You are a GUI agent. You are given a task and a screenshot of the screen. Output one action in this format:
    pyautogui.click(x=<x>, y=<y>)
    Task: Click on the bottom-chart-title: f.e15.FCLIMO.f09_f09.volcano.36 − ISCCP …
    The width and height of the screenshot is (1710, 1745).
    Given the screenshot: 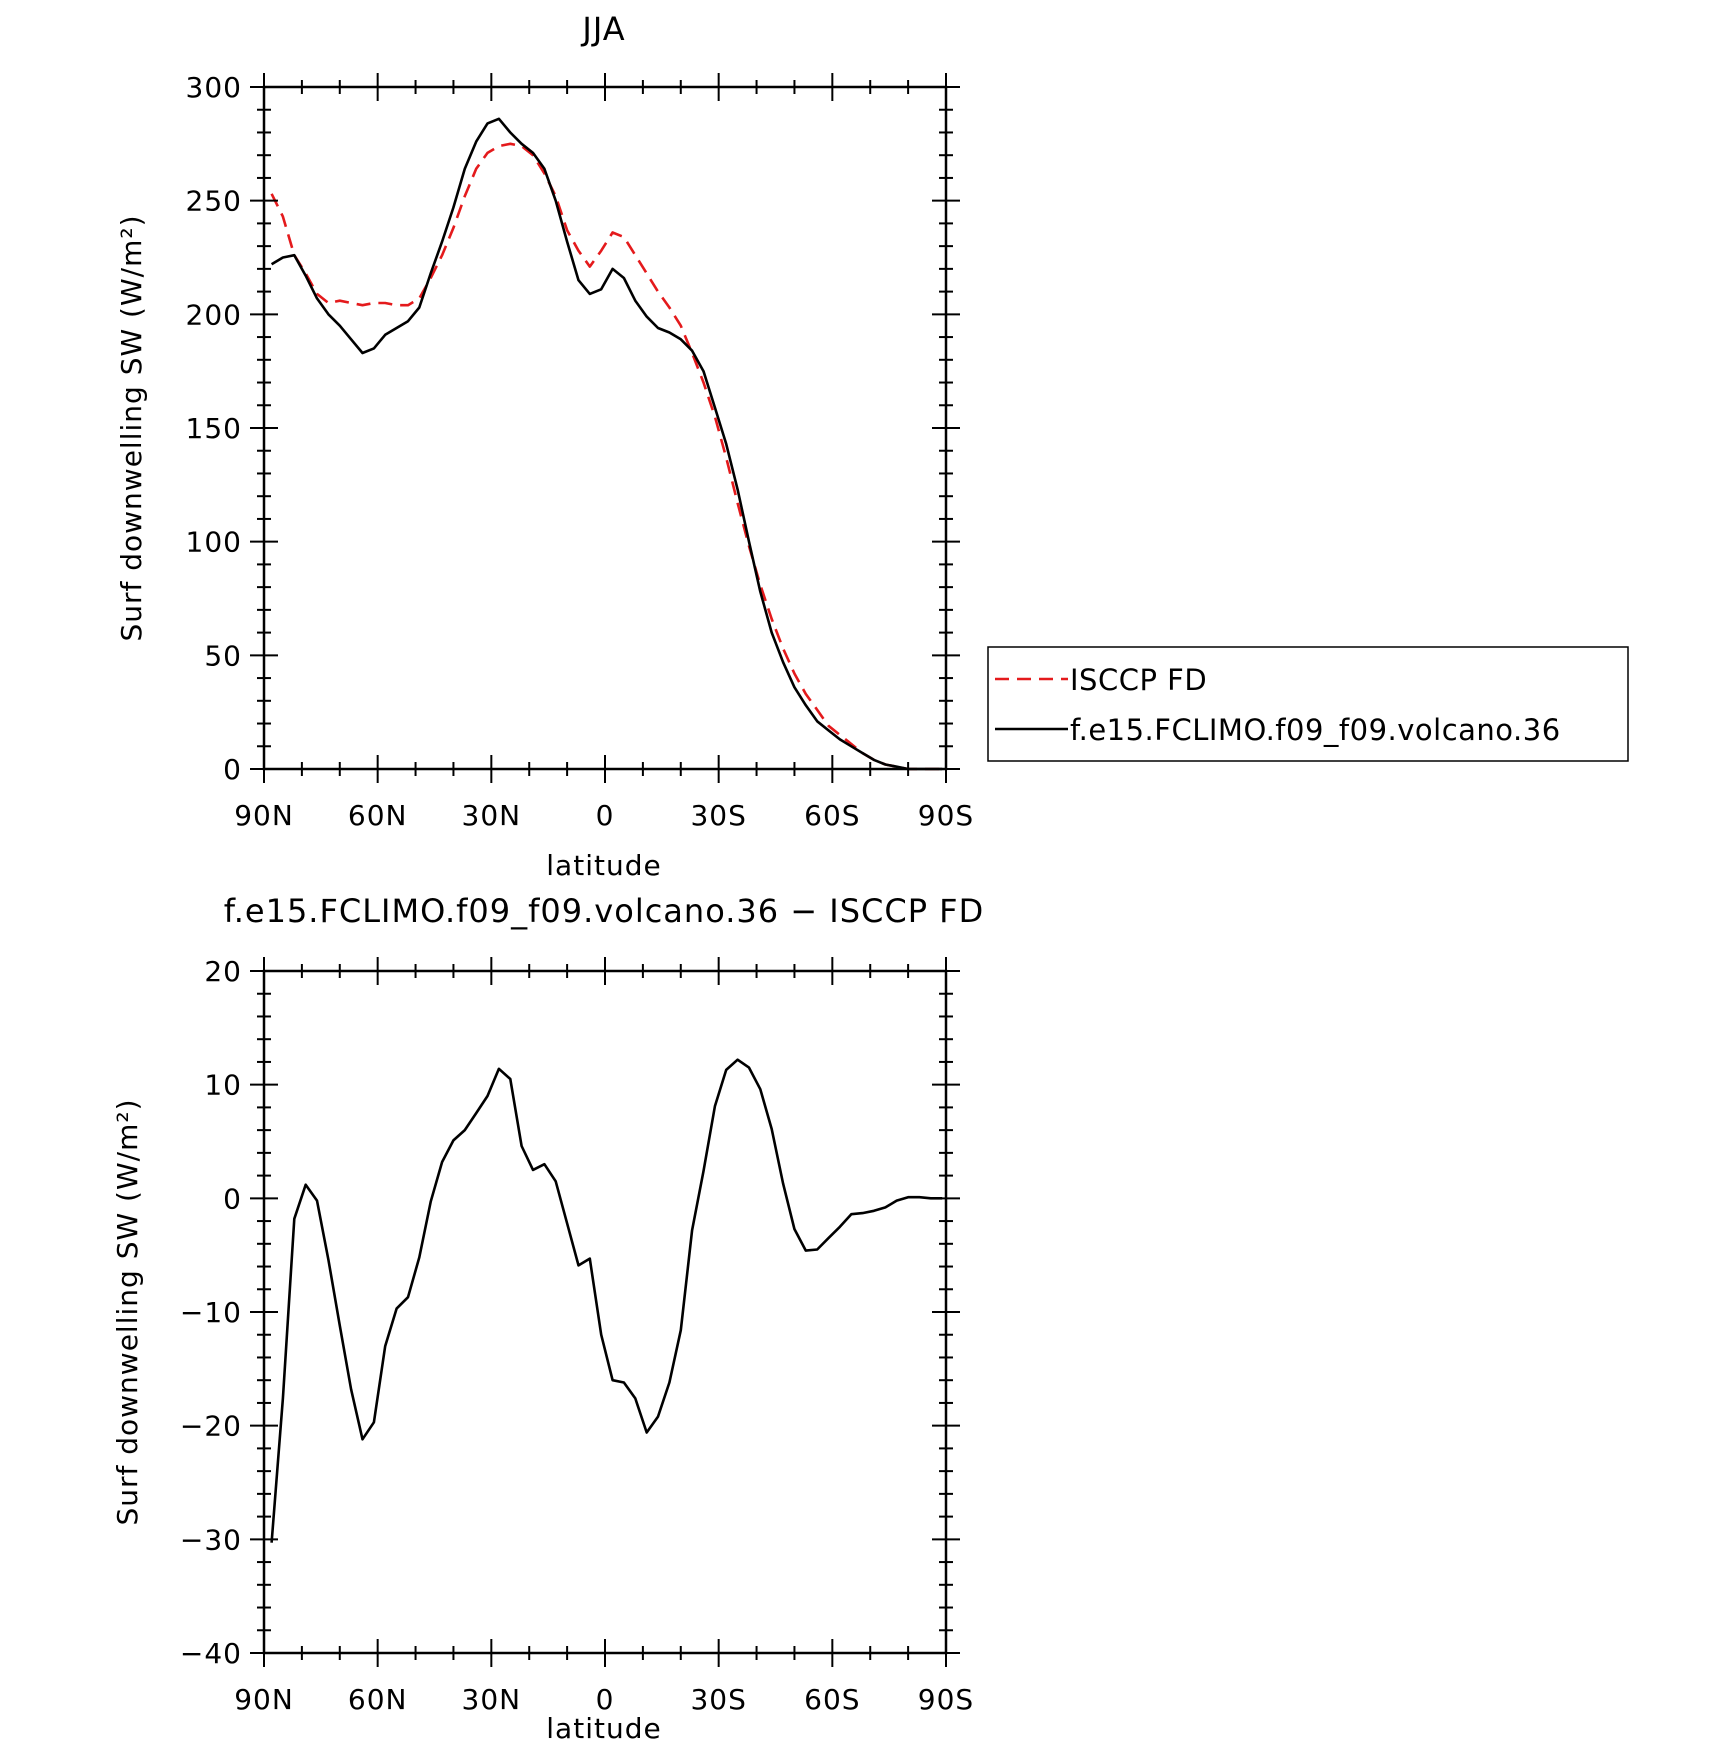 What is the action you would take?
    pyautogui.click(x=604, y=911)
    